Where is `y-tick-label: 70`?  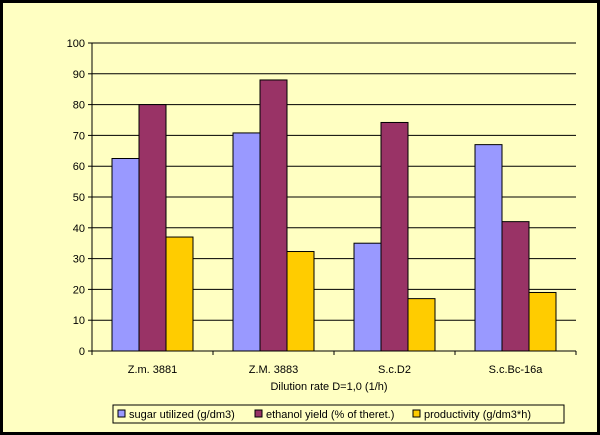
y-tick-label: 70 is located at coordinates (79, 136).